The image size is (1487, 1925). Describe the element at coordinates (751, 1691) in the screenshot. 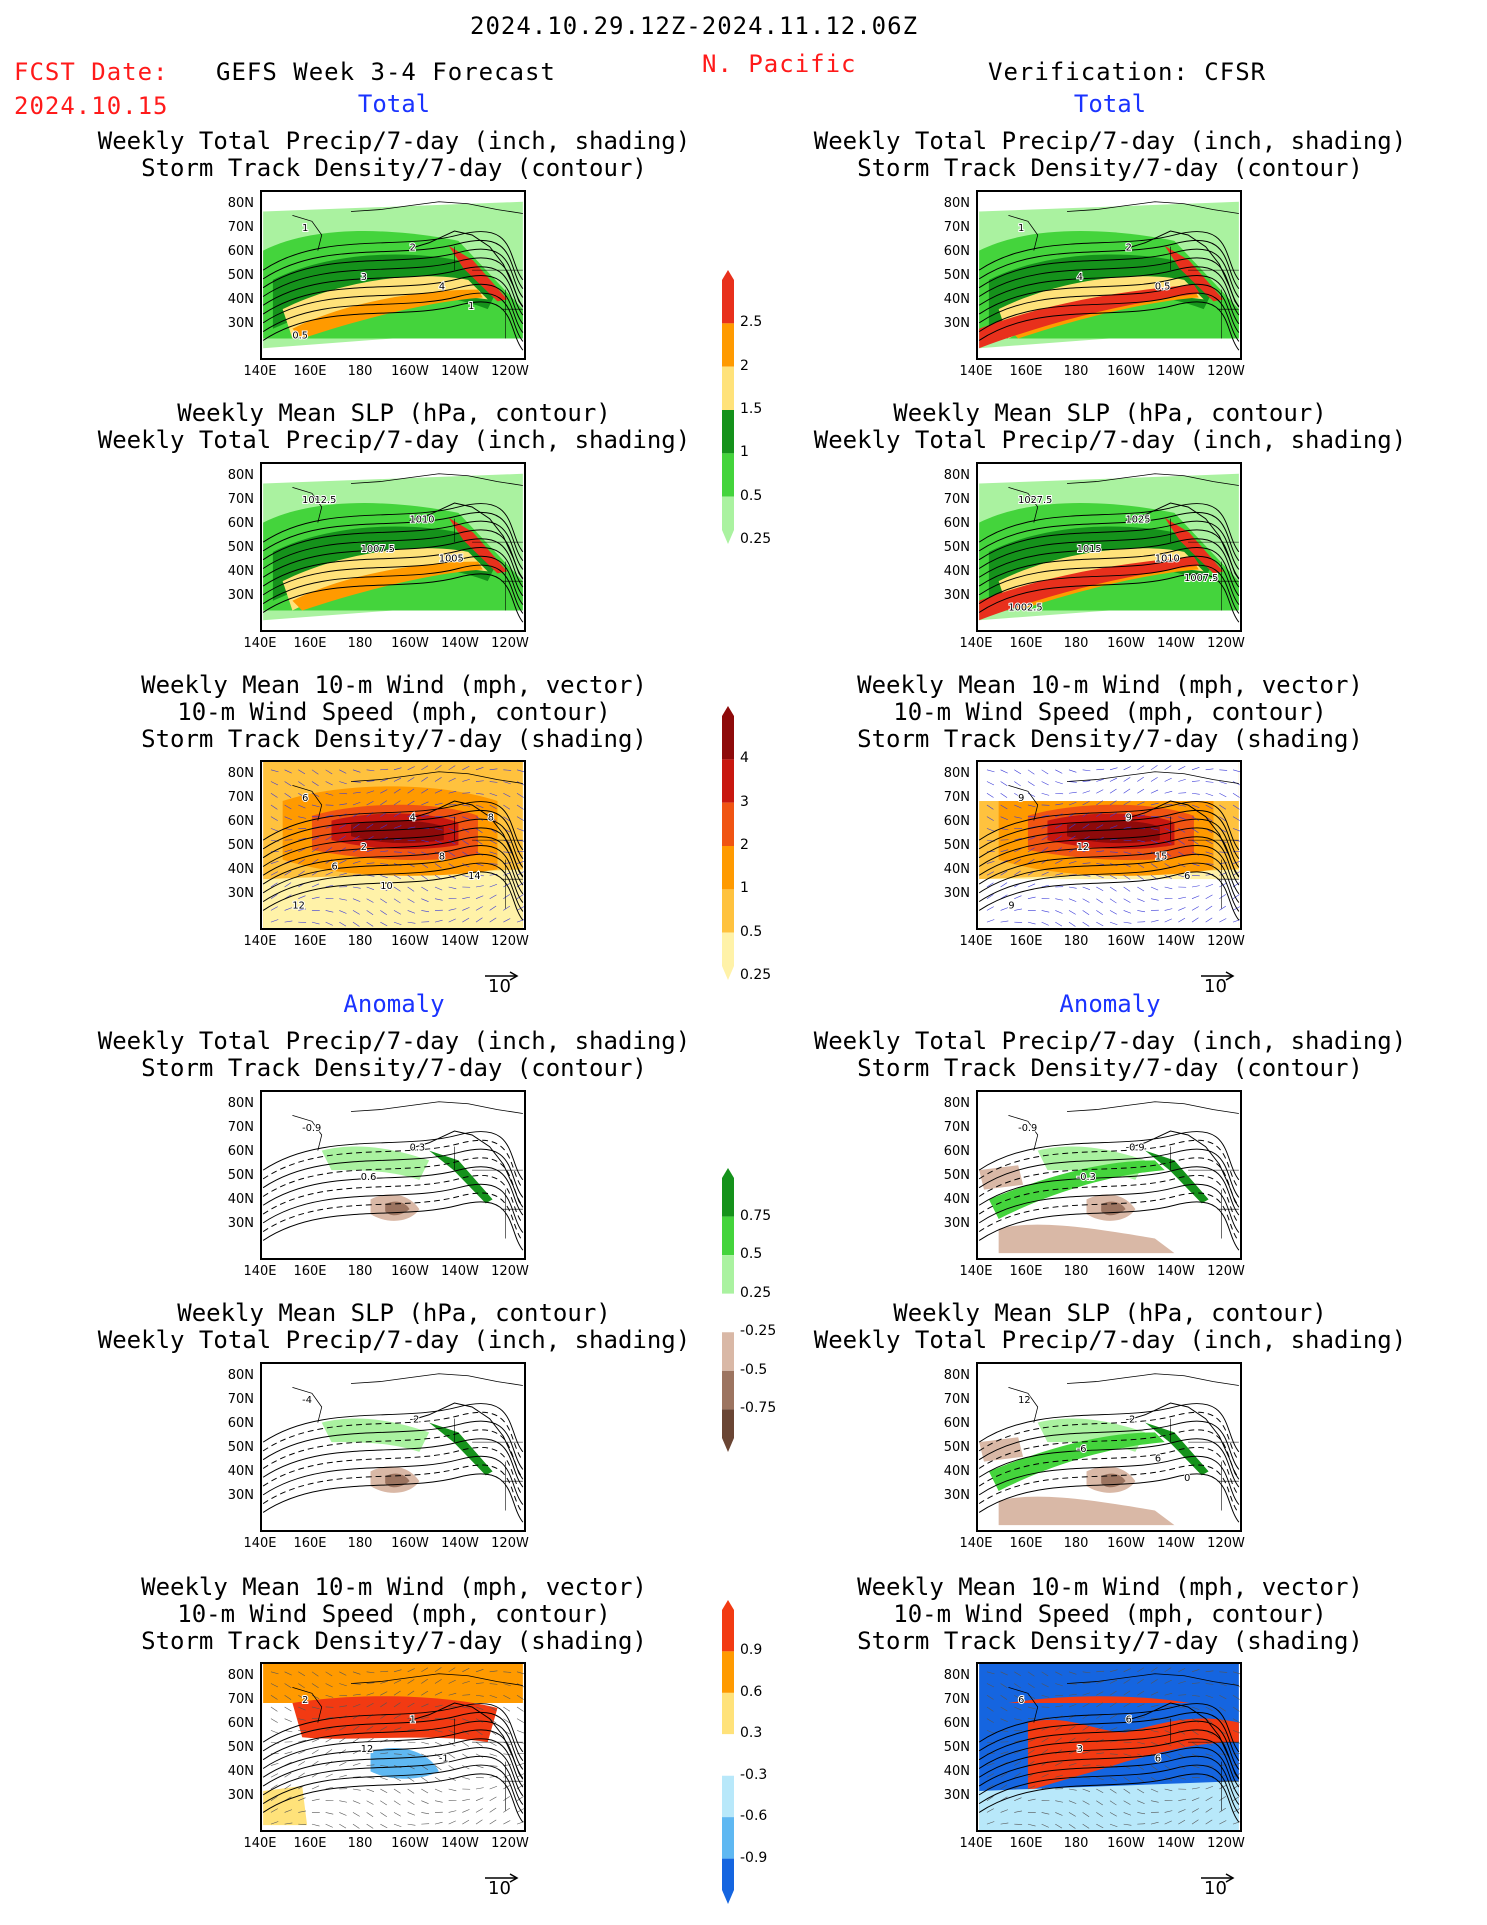

I see `colorbar-label: 0.6` at that location.